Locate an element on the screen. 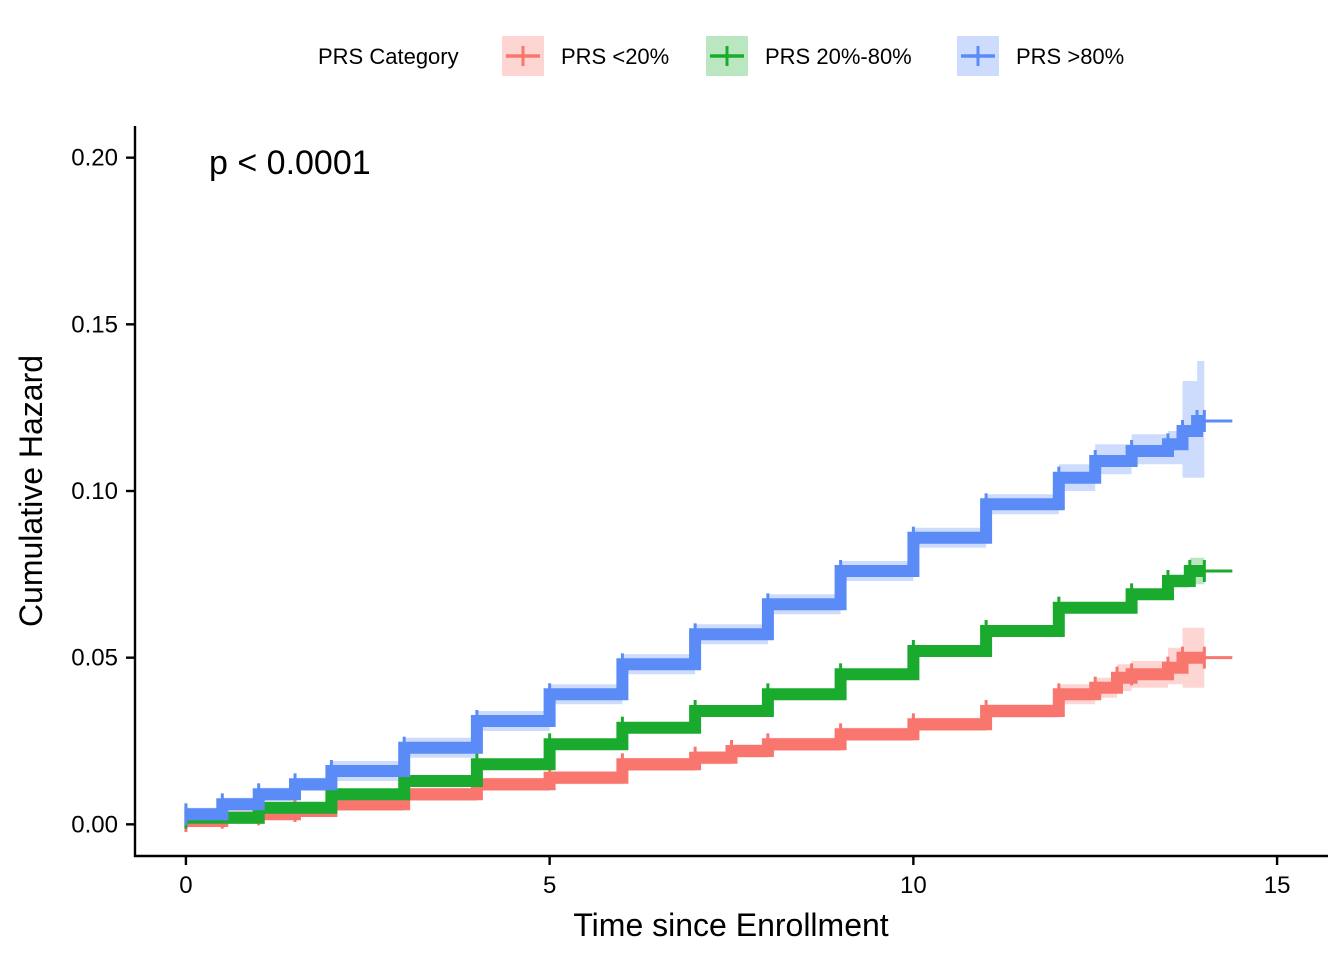 The image size is (1344, 960). y-tick-label: 0.00 is located at coordinates (94, 824).